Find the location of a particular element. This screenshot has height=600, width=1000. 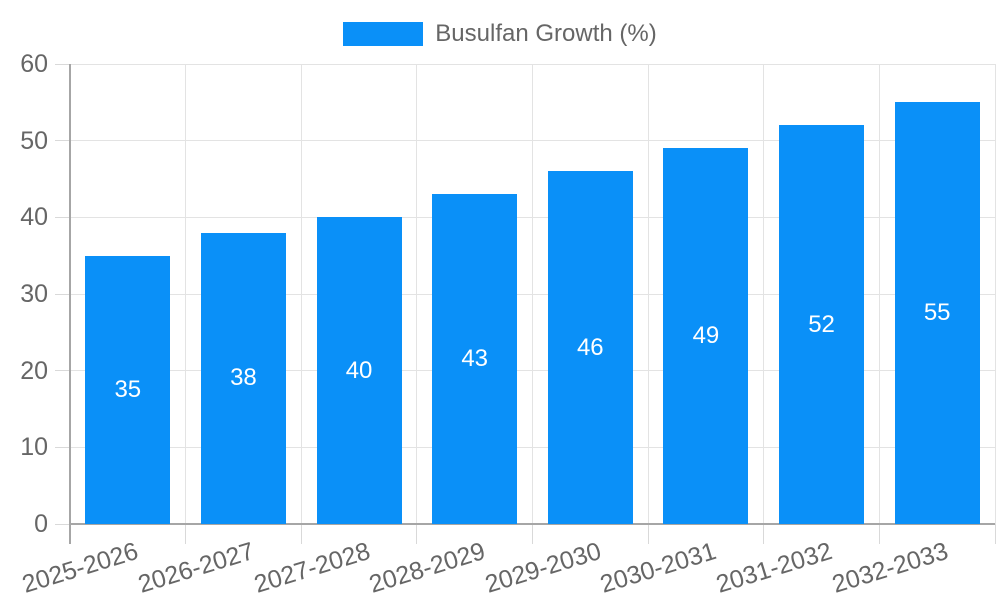

y-axis-tick-label: 0 is located at coordinates (41, 524).